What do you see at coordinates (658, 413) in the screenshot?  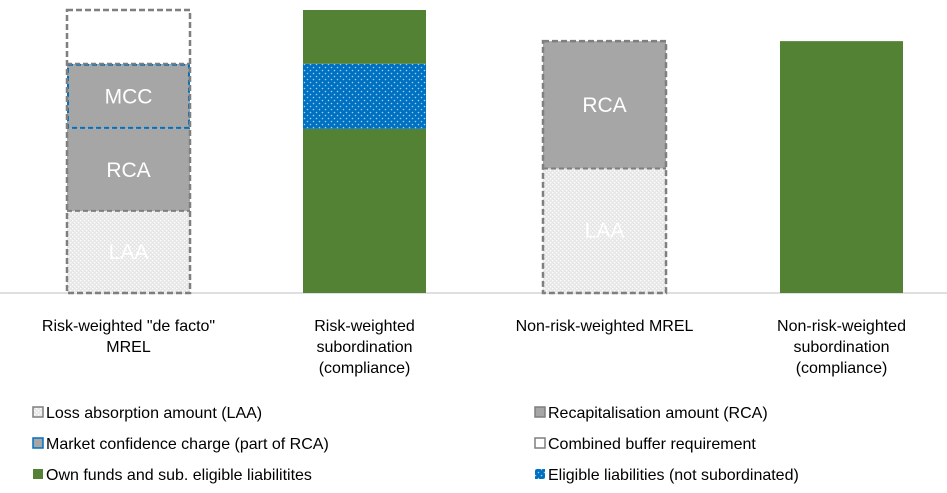 I see `legend-label: Recapitalisation amount (RCA)` at bounding box center [658, 413].